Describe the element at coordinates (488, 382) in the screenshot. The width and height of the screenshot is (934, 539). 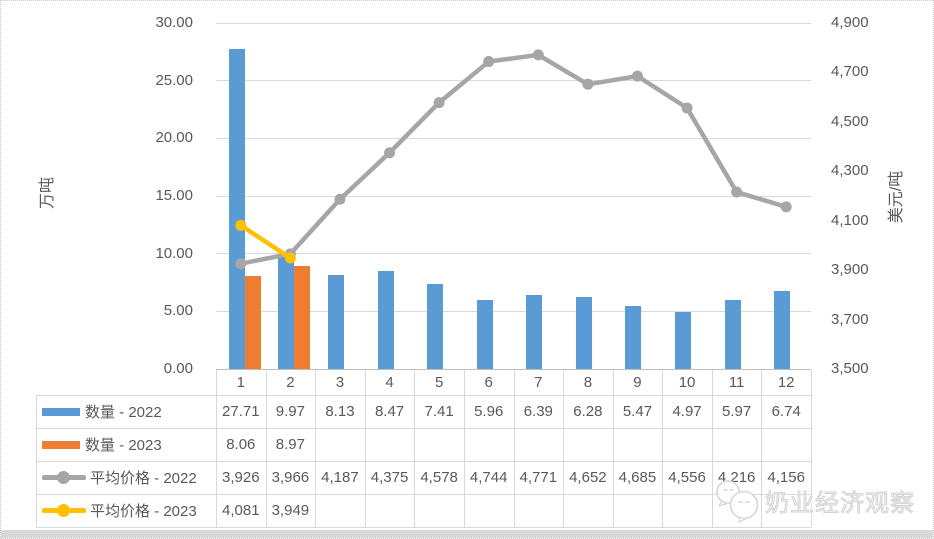
I see `category-label: 6` at that location.